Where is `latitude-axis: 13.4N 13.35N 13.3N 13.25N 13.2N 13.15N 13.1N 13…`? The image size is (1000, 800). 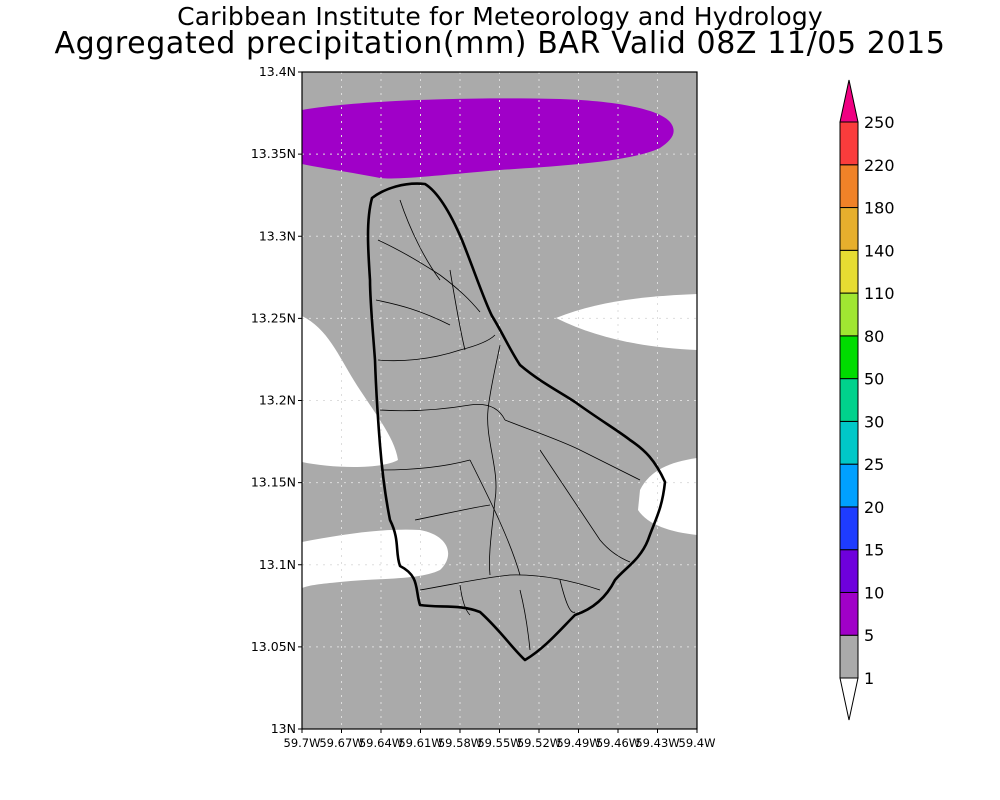
latitude-axis: 13.4N 13.35N 13.3N 13.25N 13.2N 13.15N 13.1N 13… is located at coordinates (276, 400).